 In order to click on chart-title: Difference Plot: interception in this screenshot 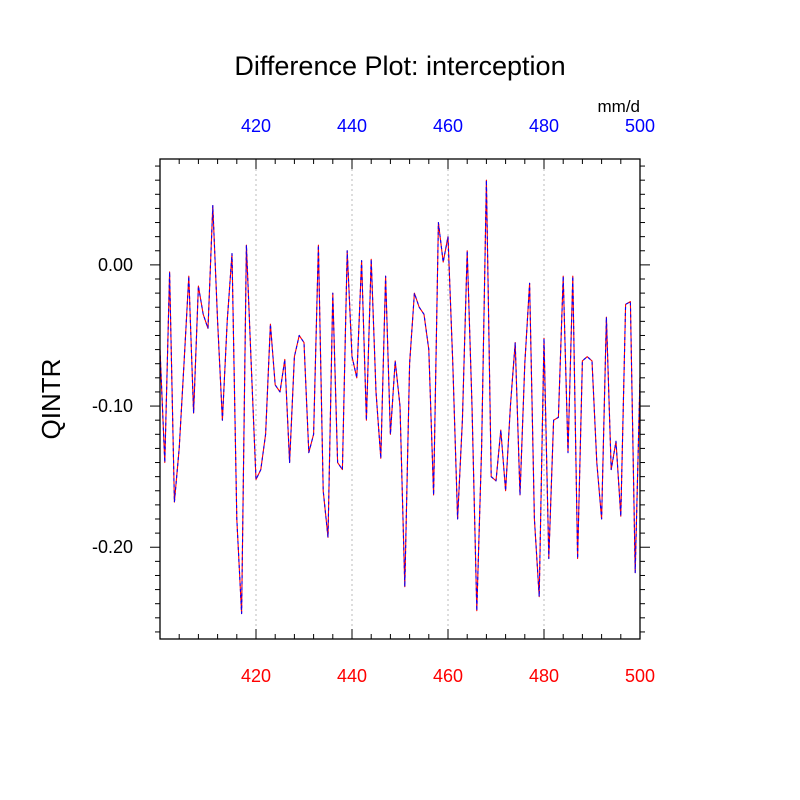, I will do `click(399, 66)`.